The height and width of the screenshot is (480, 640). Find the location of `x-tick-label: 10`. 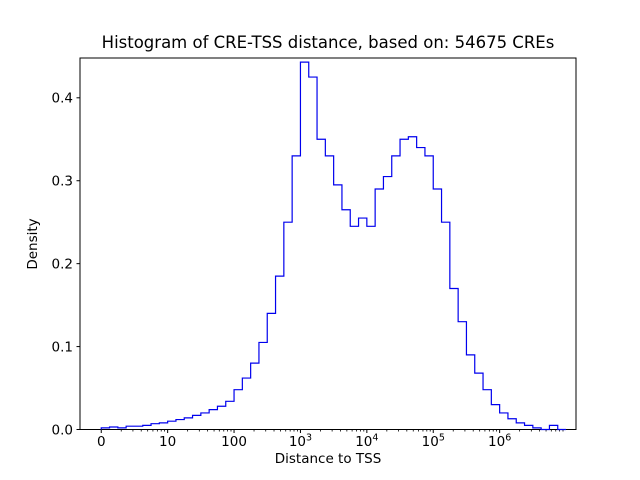

x-tick-label: 10 is located at coordinates (167, 442).